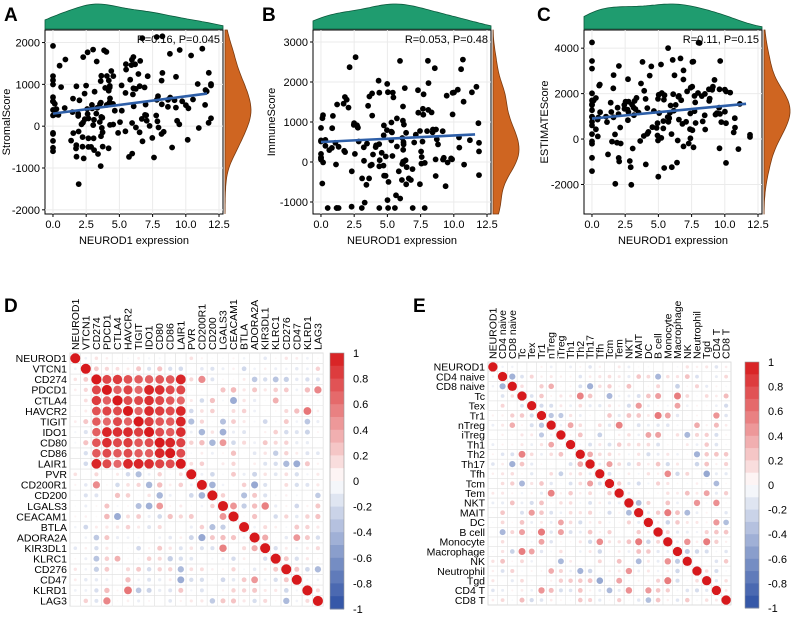 The image size is (803, 622). I want to click on y-tick-label: 2000, so click(296, 83).